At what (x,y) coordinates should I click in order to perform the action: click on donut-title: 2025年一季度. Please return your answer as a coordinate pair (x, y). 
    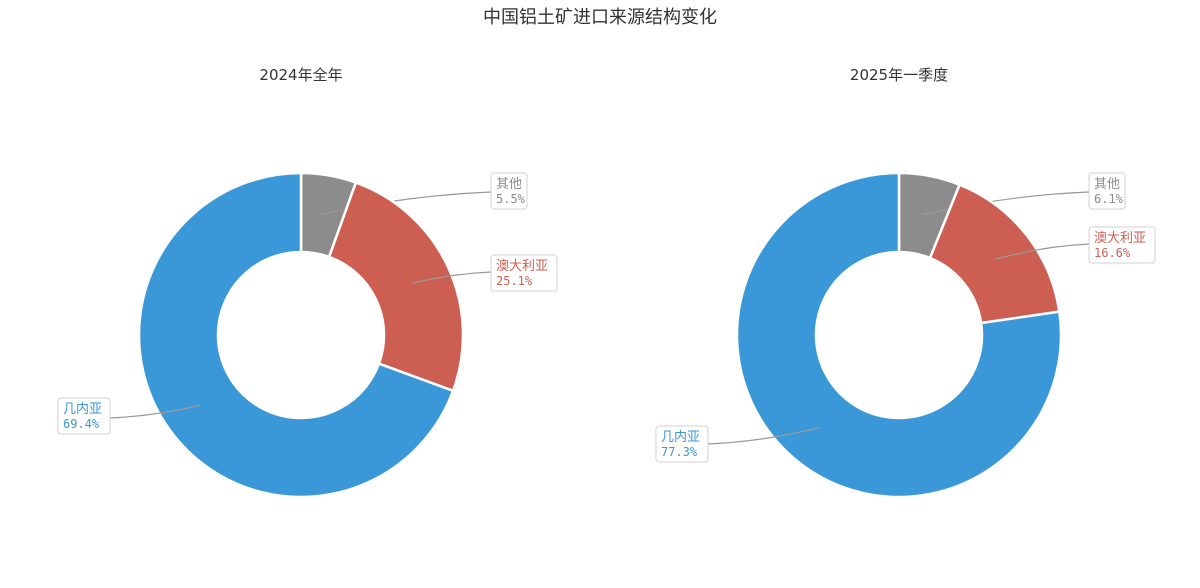
    Looking at the image, I should click on (899, 75).